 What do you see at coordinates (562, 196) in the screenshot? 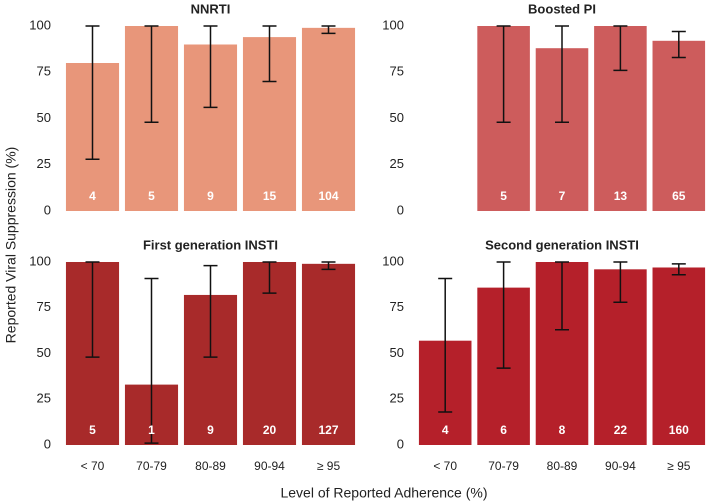
I see `count-label: 7` at bounding box center [562, 196].